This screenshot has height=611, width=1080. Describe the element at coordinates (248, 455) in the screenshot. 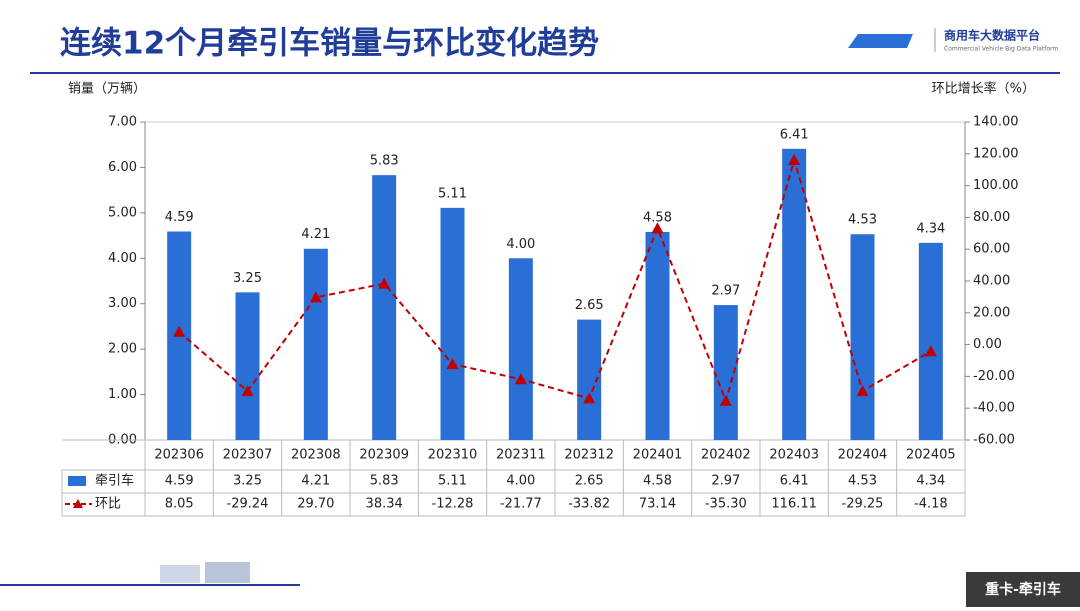

I see `x-tick-label: 202307` at that location.